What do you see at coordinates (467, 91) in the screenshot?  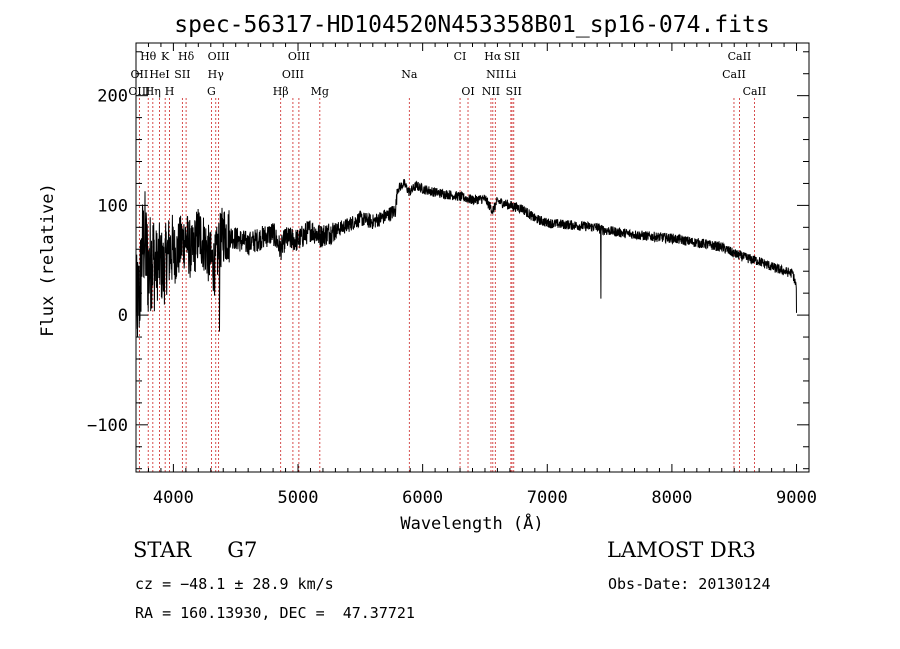 I see `line-label: OI` at bounding box center [467, 91].